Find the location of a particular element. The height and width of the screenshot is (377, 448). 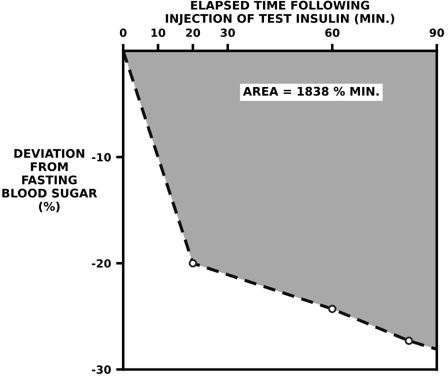

x-tick-label: 30 is located at coordinates (227, 32).